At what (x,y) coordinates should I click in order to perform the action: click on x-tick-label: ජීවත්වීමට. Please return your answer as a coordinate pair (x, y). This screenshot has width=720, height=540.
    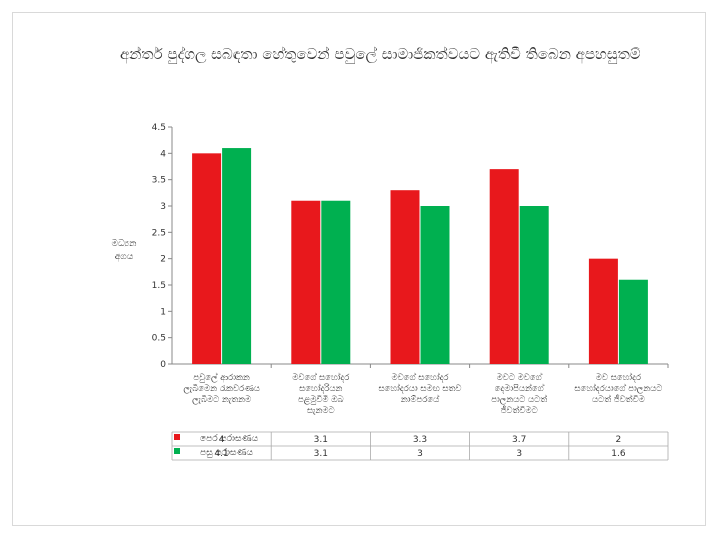
    Looking at the image, I should click on (520, 410).